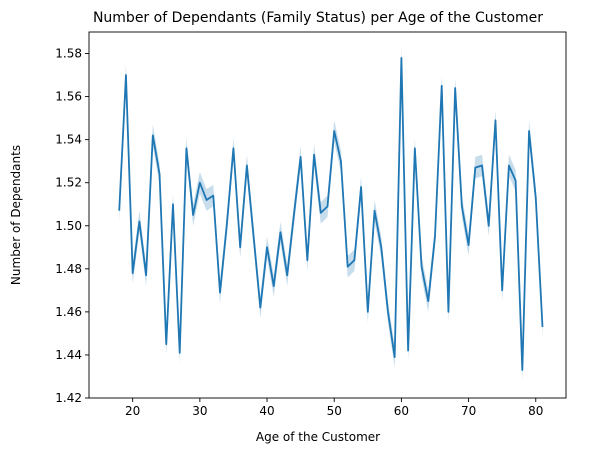  Describe the element at coordinates (68, 183) in the screenshot. I see `y-tick-label: 1.52` at that location.